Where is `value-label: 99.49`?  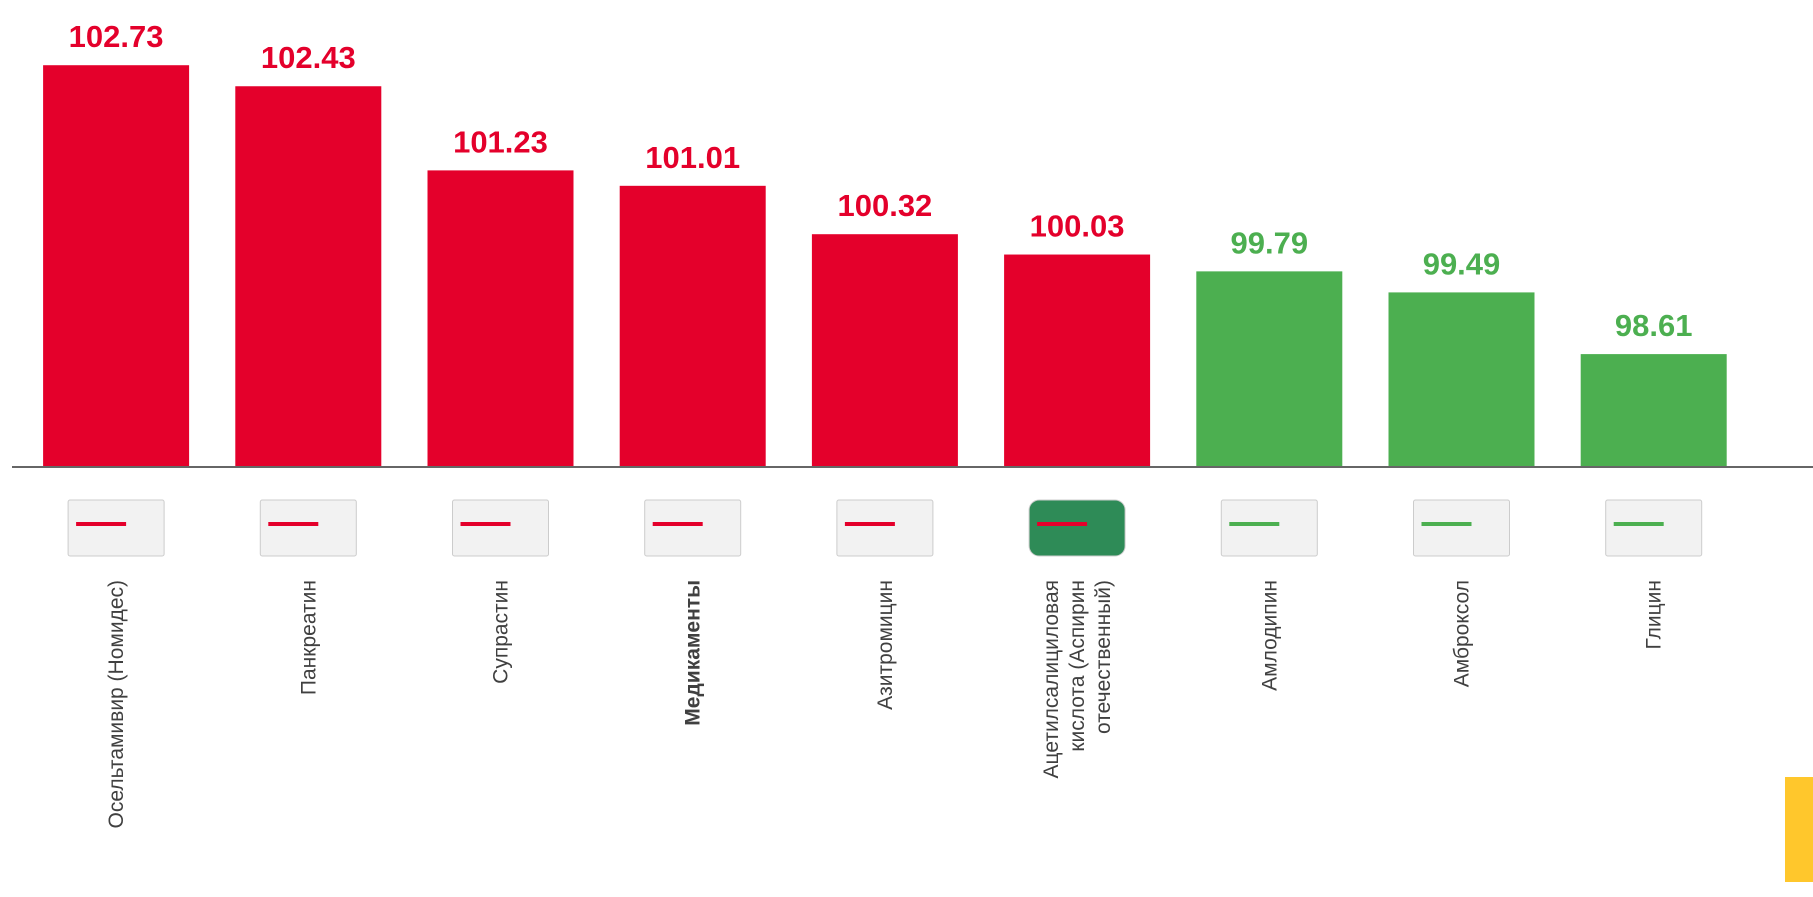 value-label: 99.49 is located at coordinates (1462, 263).